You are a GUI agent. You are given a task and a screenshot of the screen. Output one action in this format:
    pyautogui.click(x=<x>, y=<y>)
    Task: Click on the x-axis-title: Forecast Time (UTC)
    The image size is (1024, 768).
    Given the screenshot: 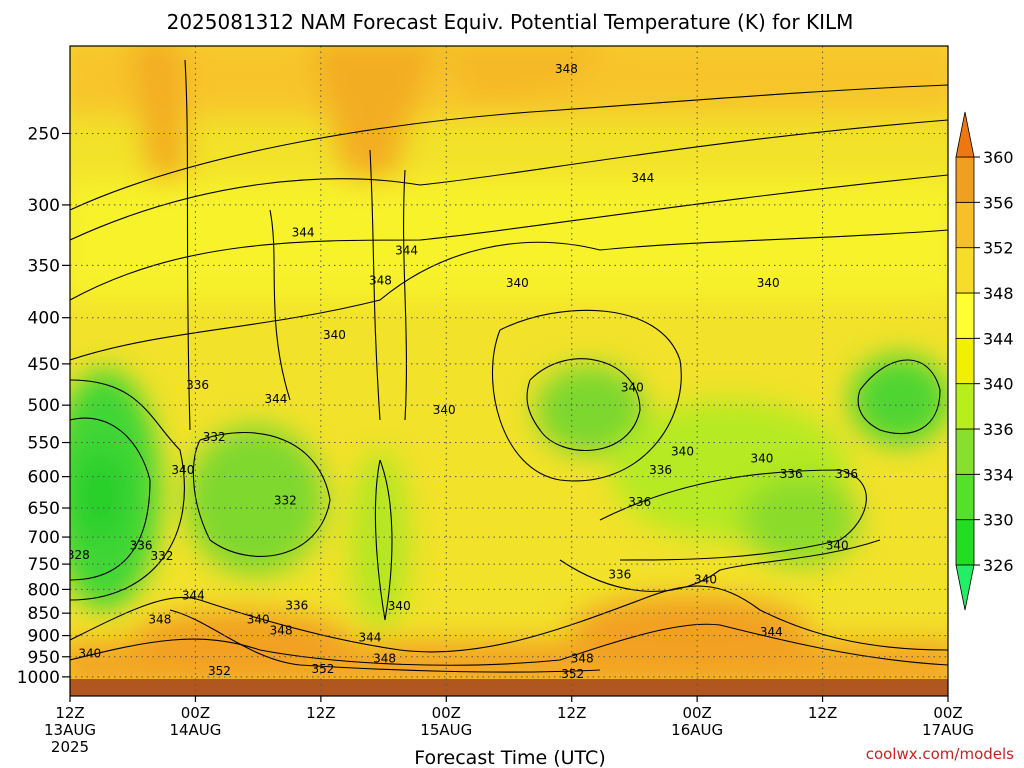 What is the action you would take?
    pyautogui.click(x=509, y=757)
    